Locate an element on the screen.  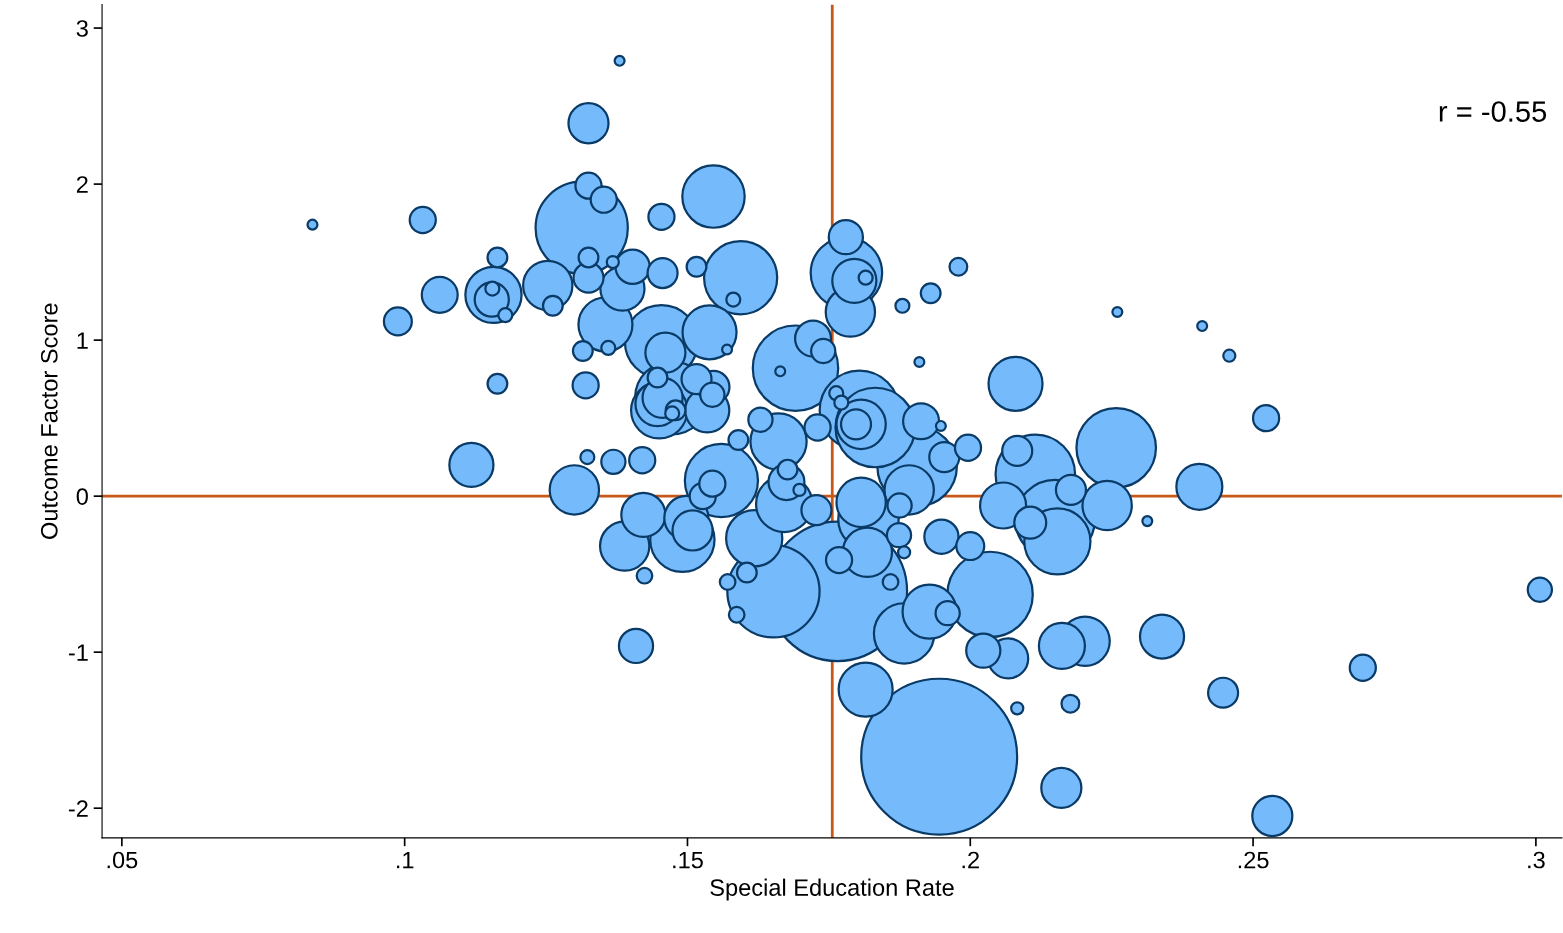
x-tick-label: .1 is located at coordinates (405, 860).